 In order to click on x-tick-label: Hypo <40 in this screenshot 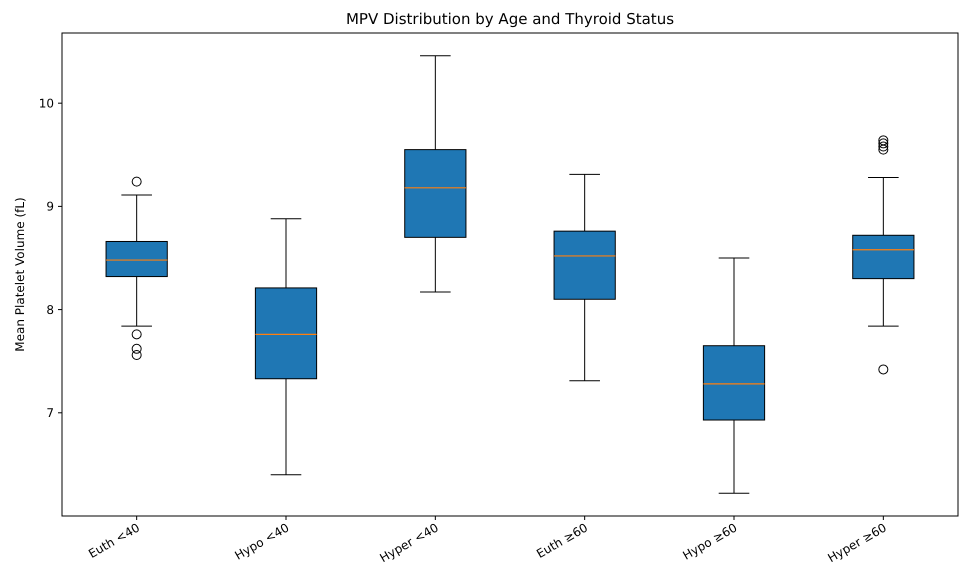, I will do `click(262, 541)`.